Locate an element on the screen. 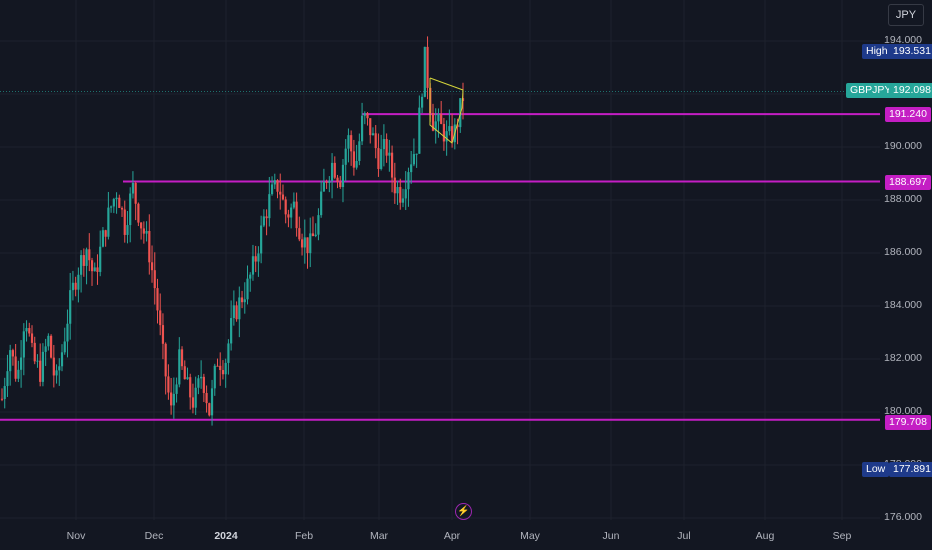  y-tick-label: 194.000 is located at coordinates (903, 40).